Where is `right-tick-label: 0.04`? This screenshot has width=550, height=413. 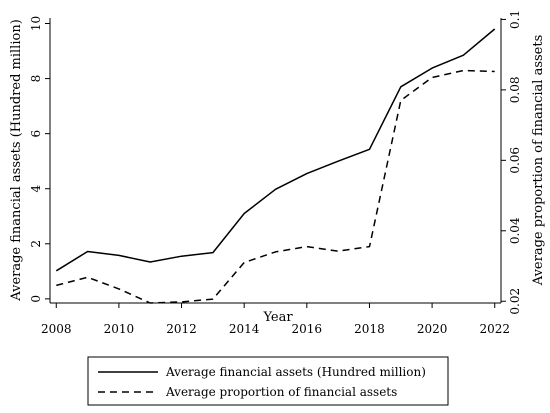 right-tick-label: 0.04 is located at coordinates (515, 230).